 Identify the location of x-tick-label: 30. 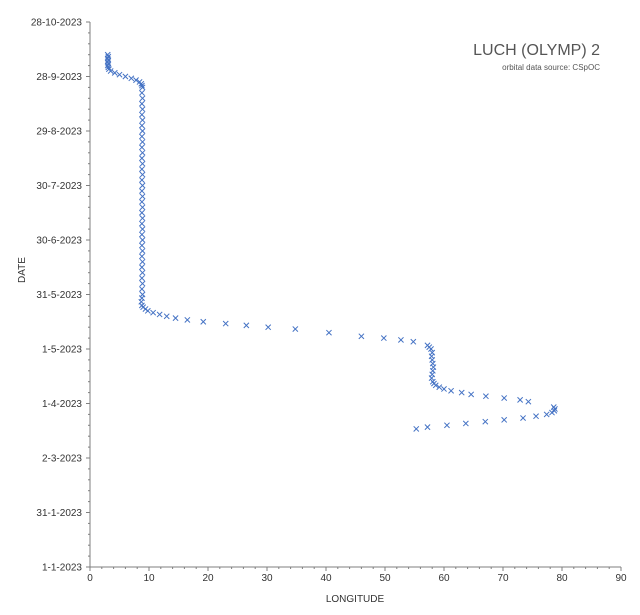
(267, 578).